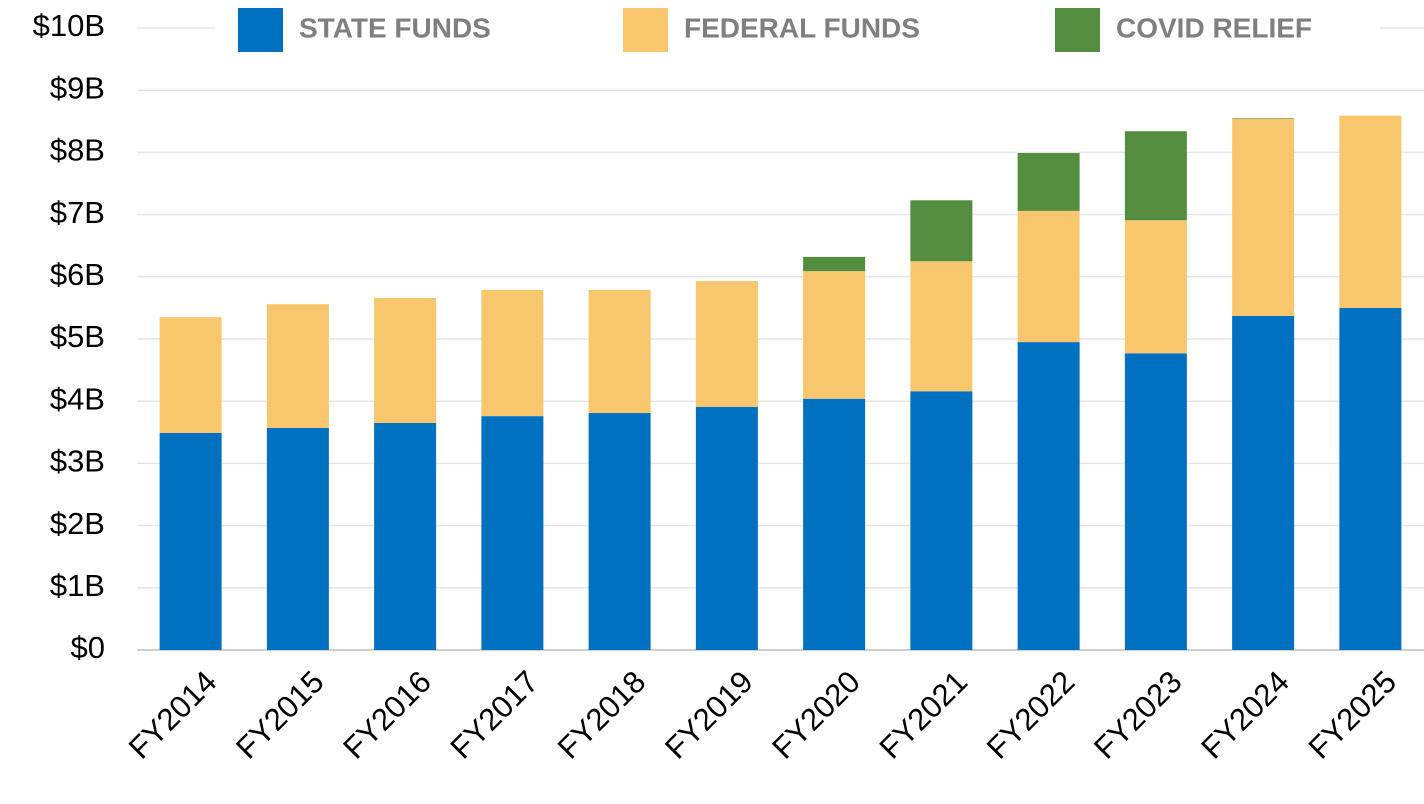 The height and width of the screenshot is (804, 1424). Describe the element at coordinates (1353, 715) in the screenshot. I see `x-tick-label: FY2025` at that location.